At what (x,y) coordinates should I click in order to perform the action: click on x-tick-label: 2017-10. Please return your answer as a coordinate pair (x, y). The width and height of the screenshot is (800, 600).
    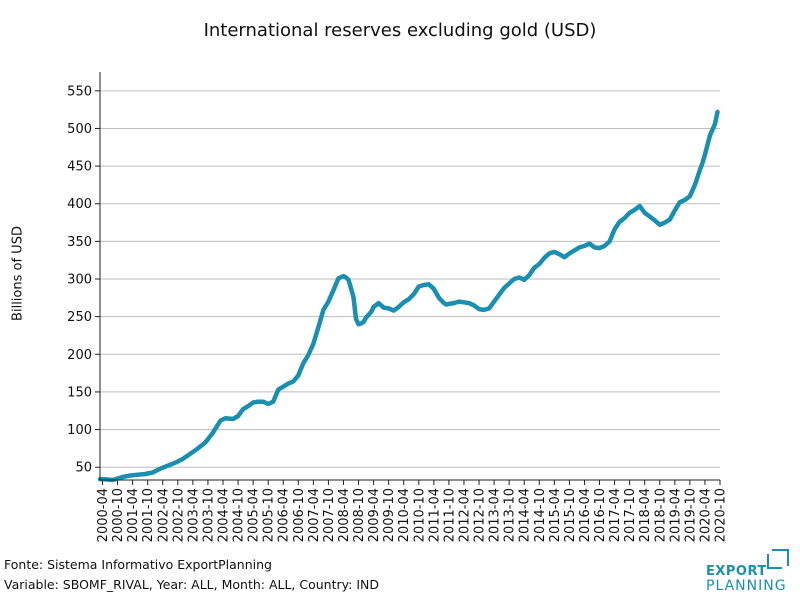
    Looking at the image, I should click on (630, 515).